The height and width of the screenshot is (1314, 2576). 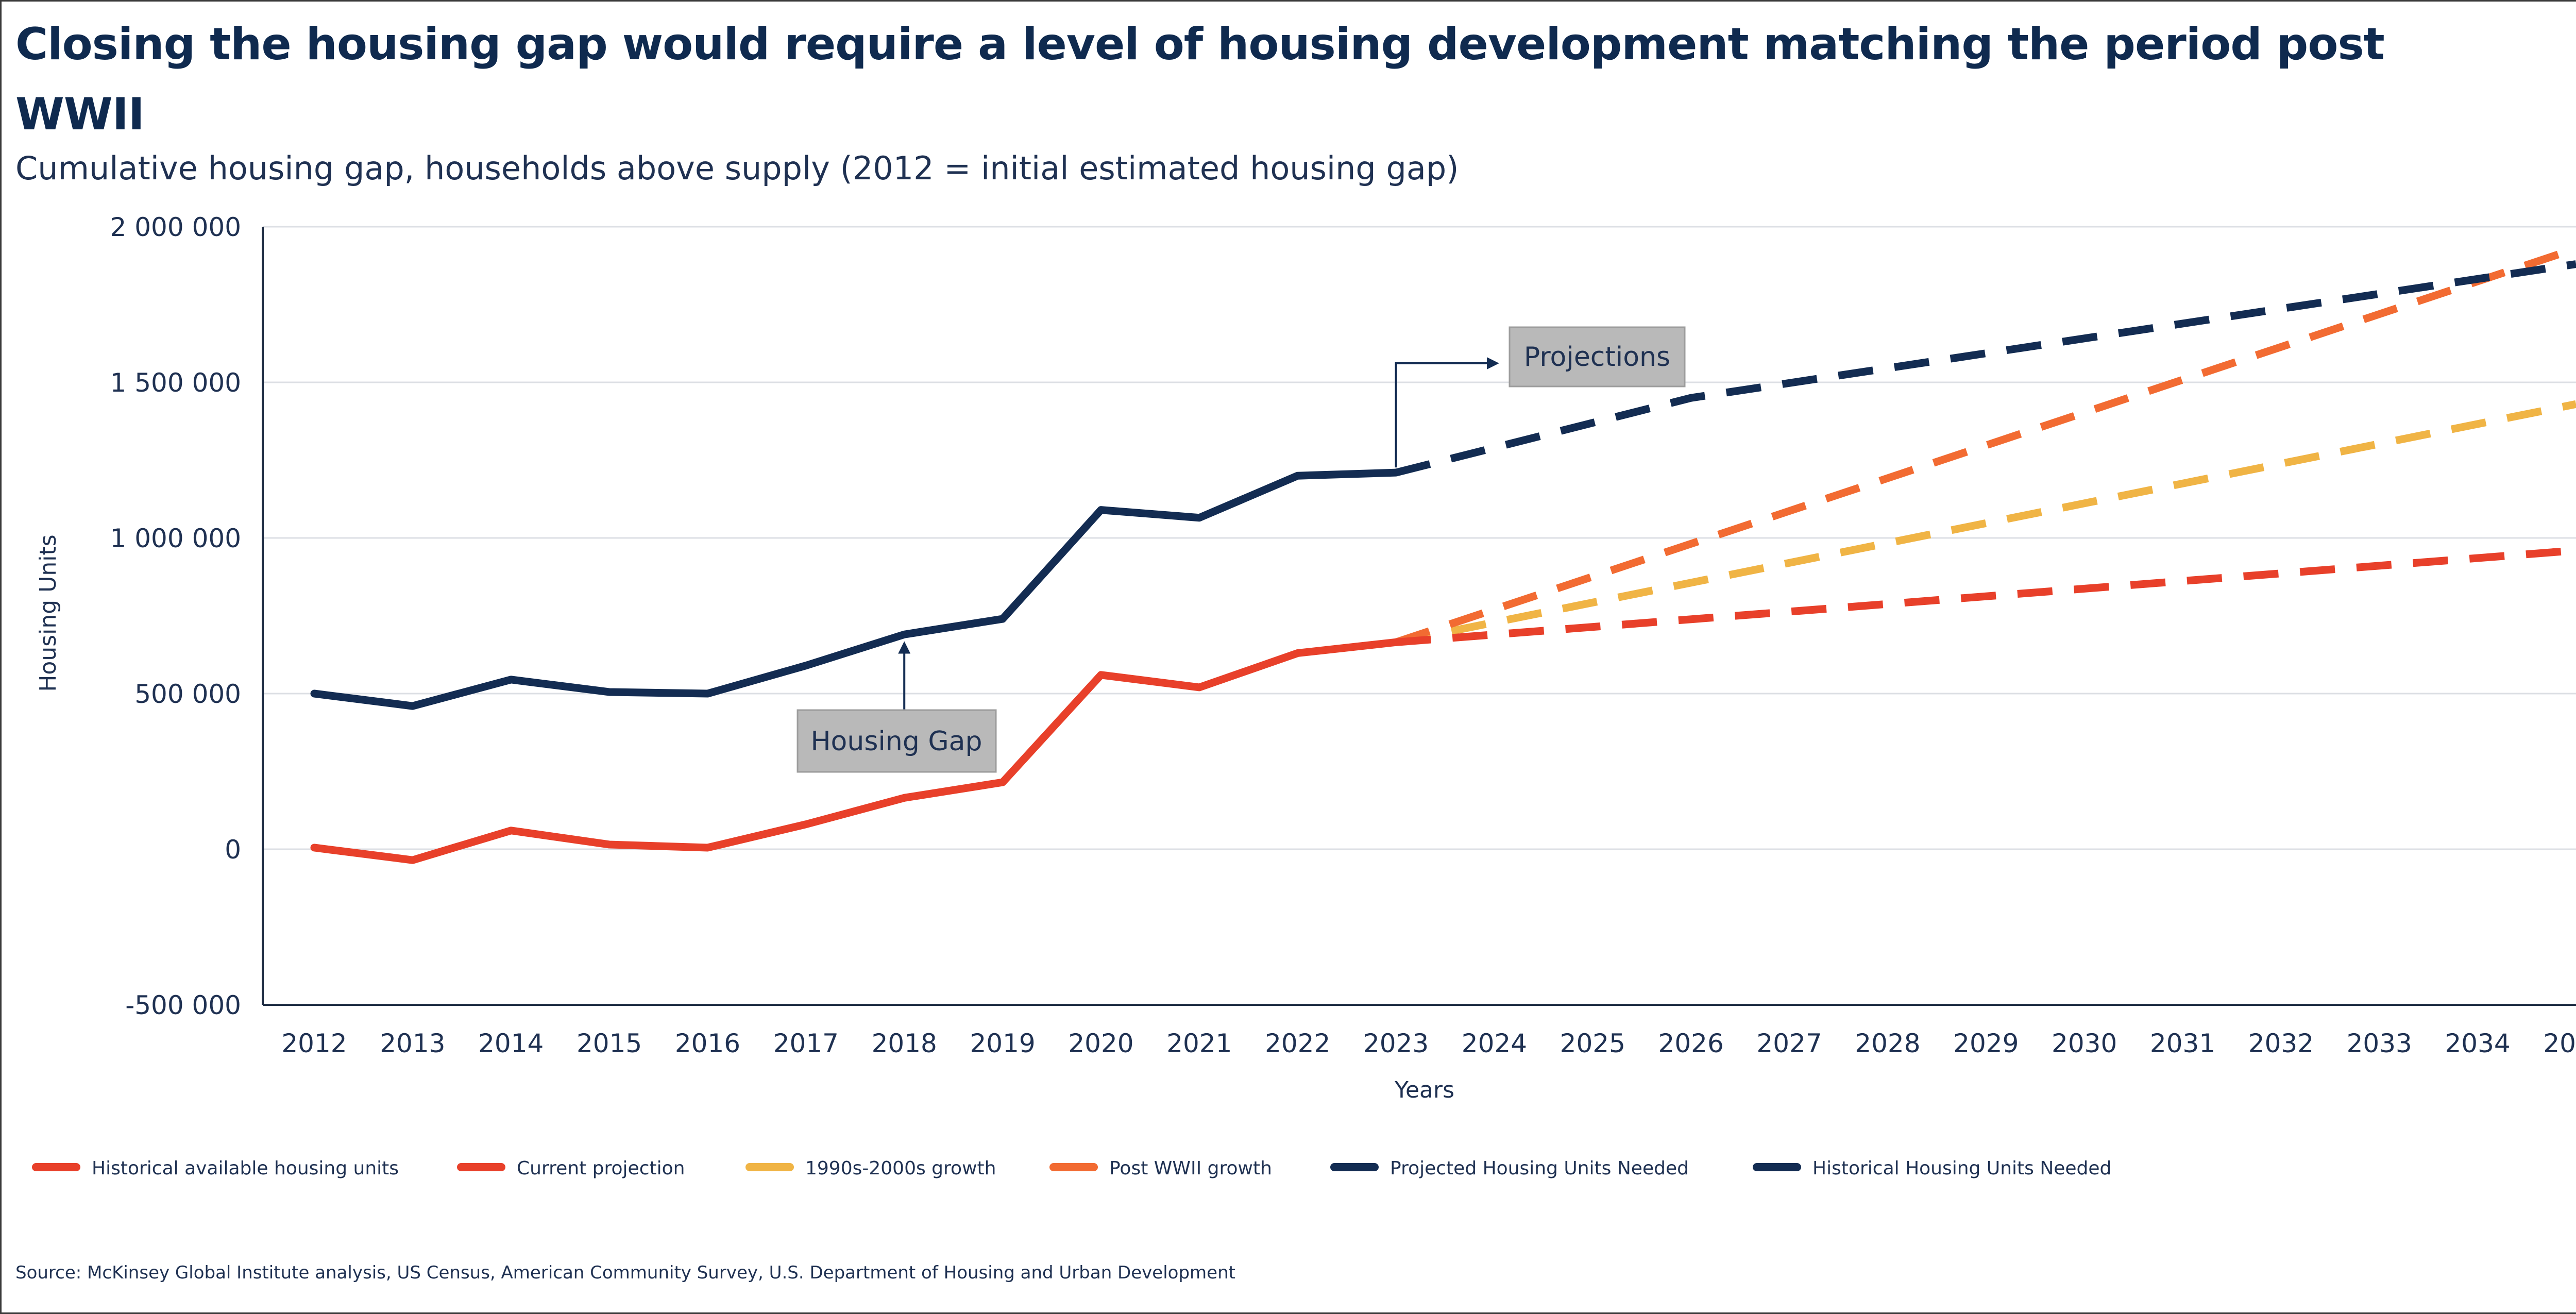 What do you see at coordinates (1424, 1090) in the screenshot?
I see `x-axis-title: Years` at bounding box center [1424, 1090].